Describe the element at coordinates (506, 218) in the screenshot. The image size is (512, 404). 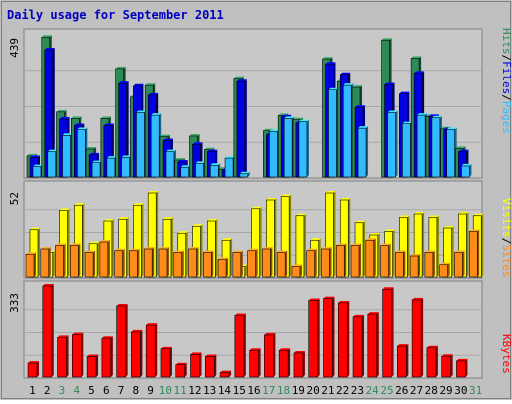
I see `legend-visits: Visits` at that location.